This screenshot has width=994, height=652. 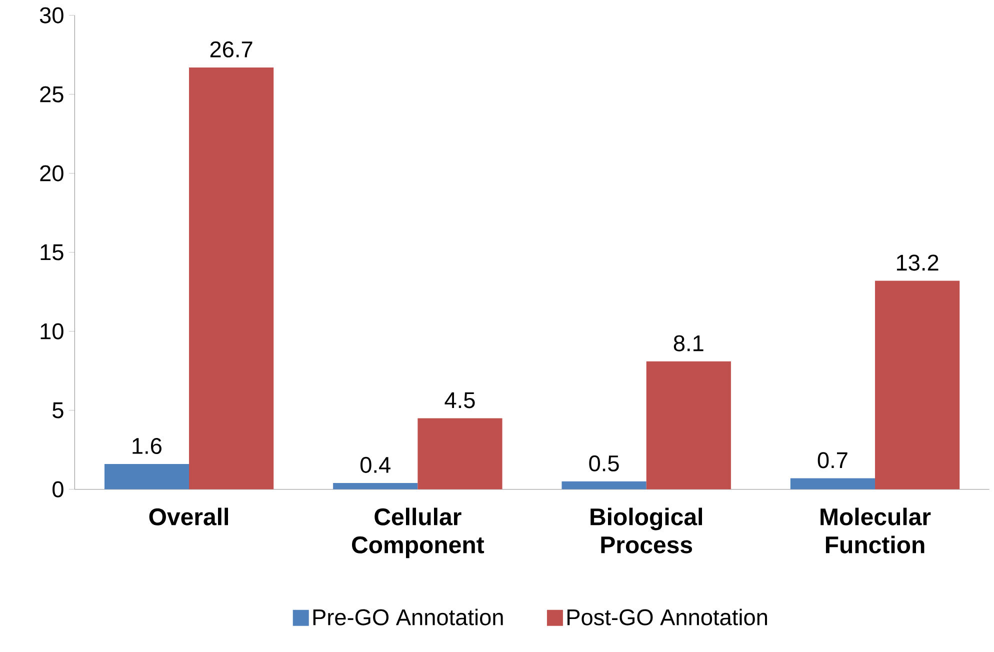 What do you see at coordinates (52, 252) in the screenshot?
I see `y-tick-label: 15` at bounding box center [52, 252].